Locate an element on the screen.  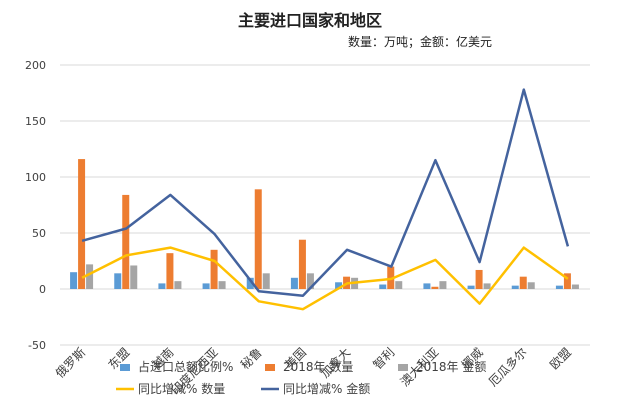
y-tick-label: 50 is located at coordinates (39, 233).